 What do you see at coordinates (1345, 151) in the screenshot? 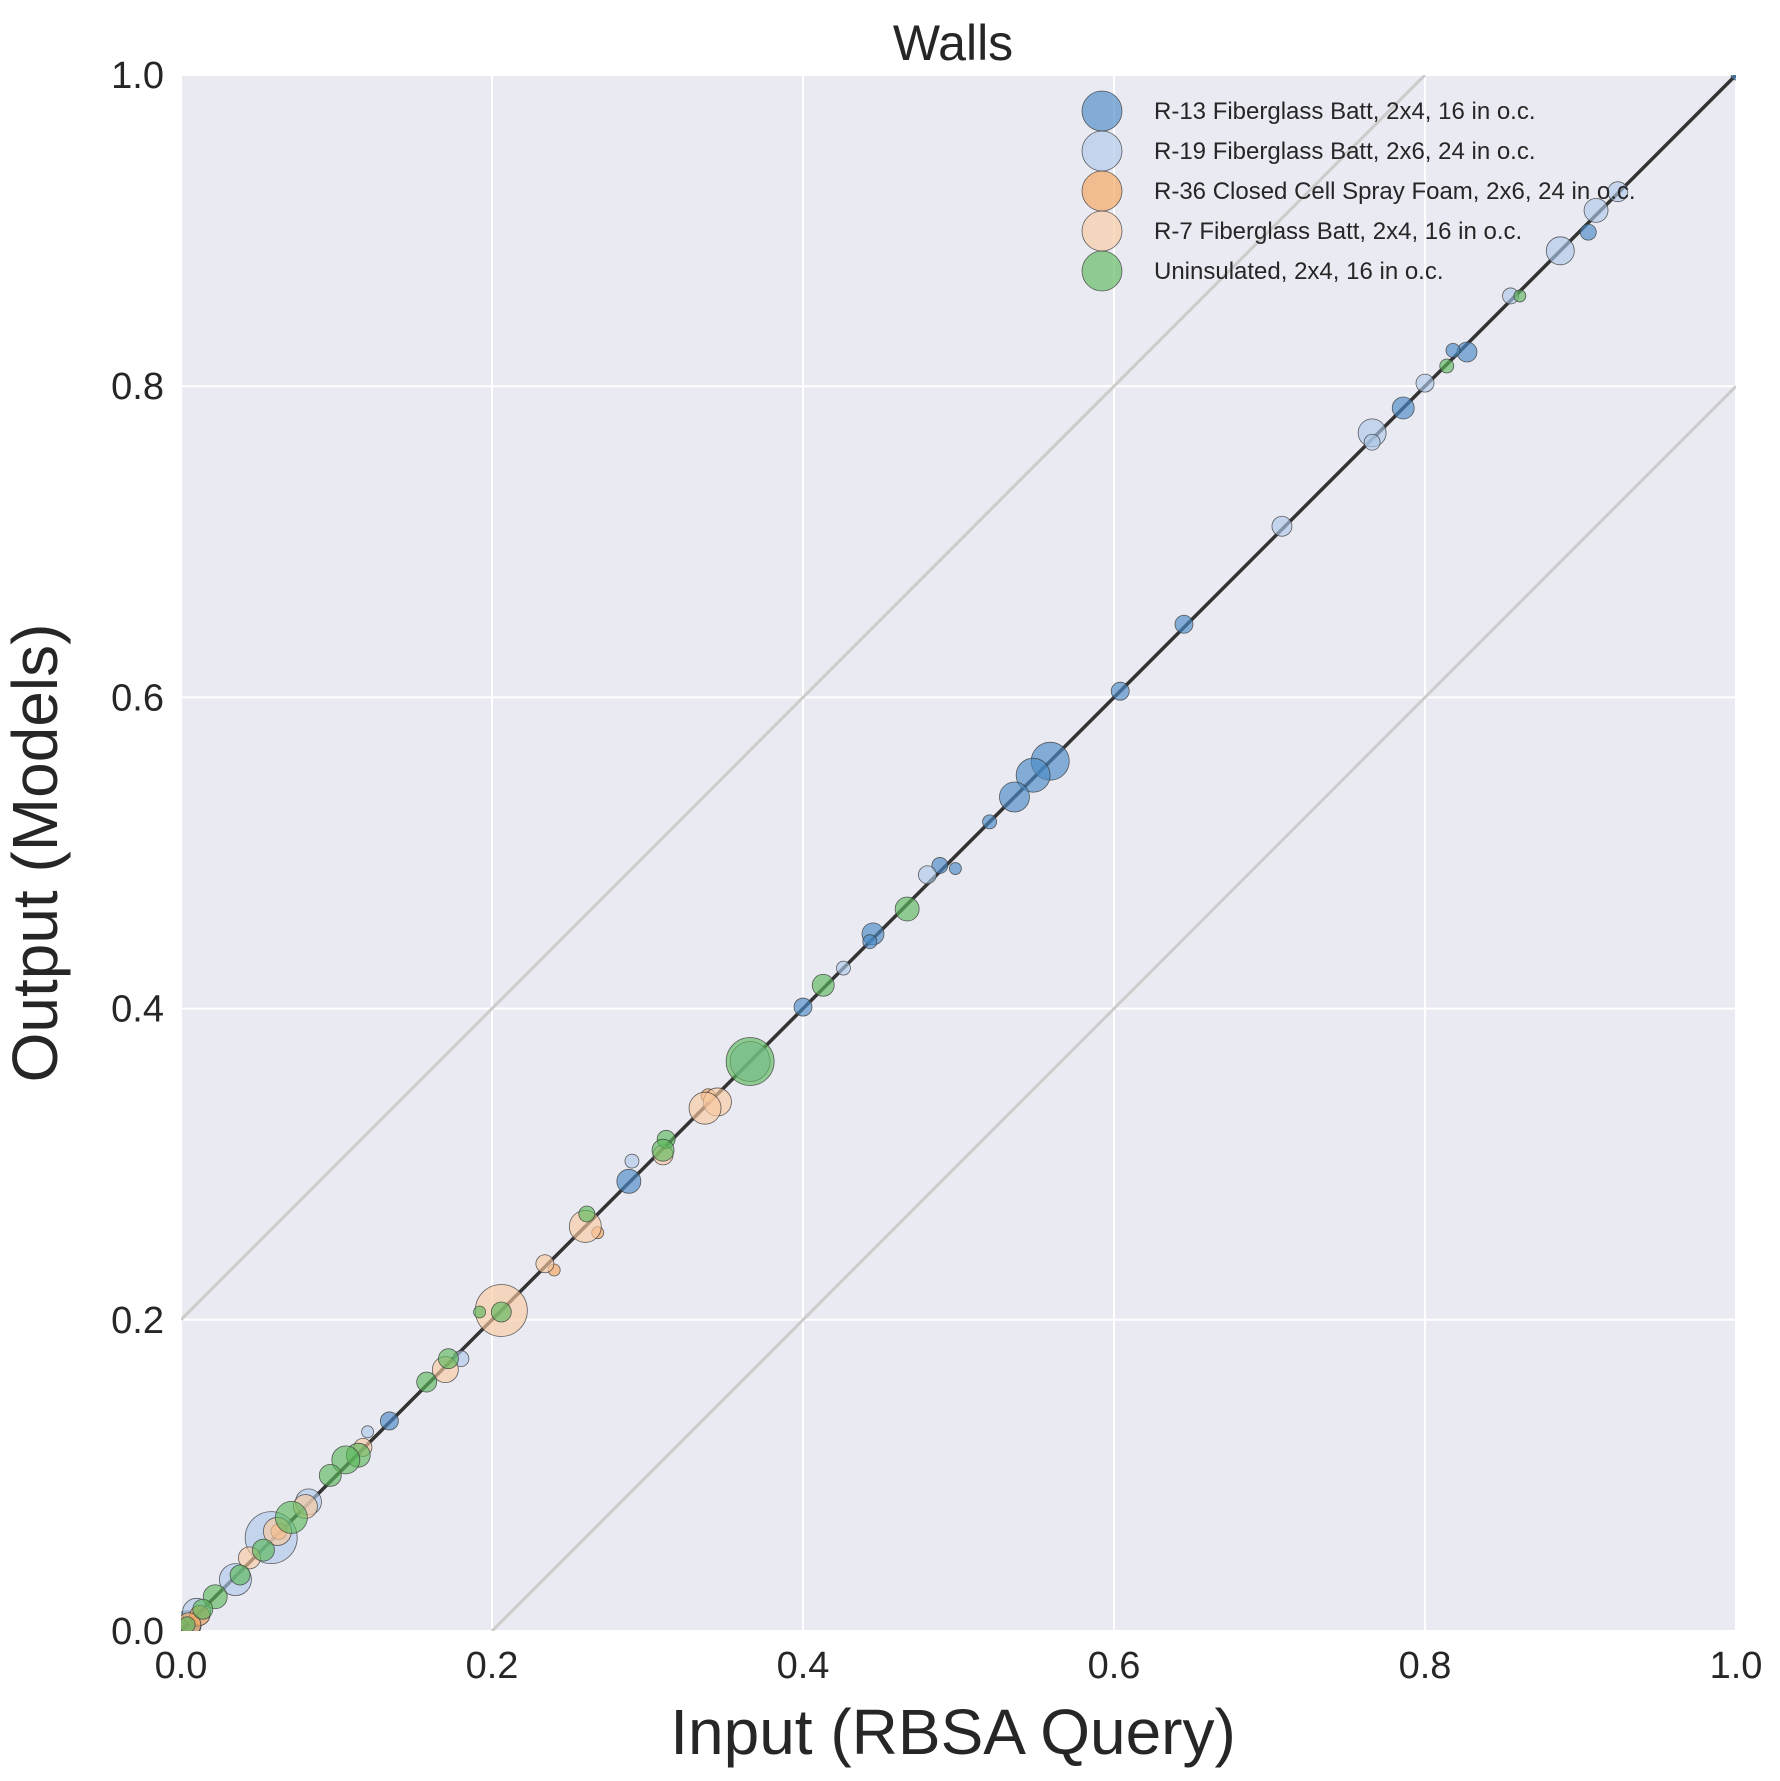
I see `legend-label: R-19 Fiberglass Batt, 2x6, 24 in o.c.` at bounding box center [1345, 151].